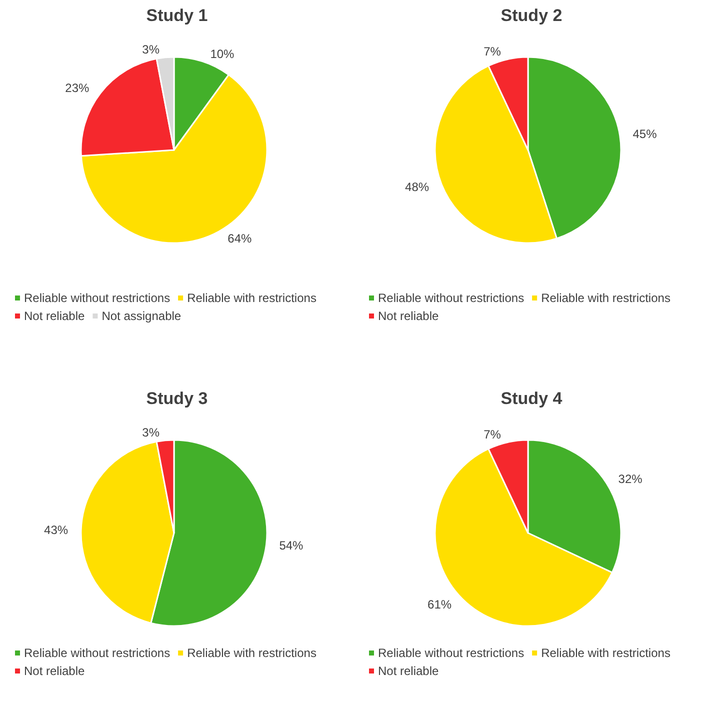 This screenshot has width=709, height=710. What do you see at coordinates (77, 88) in the screenshot?
I see `data-label: 23%` at bounding box center [77, 88].